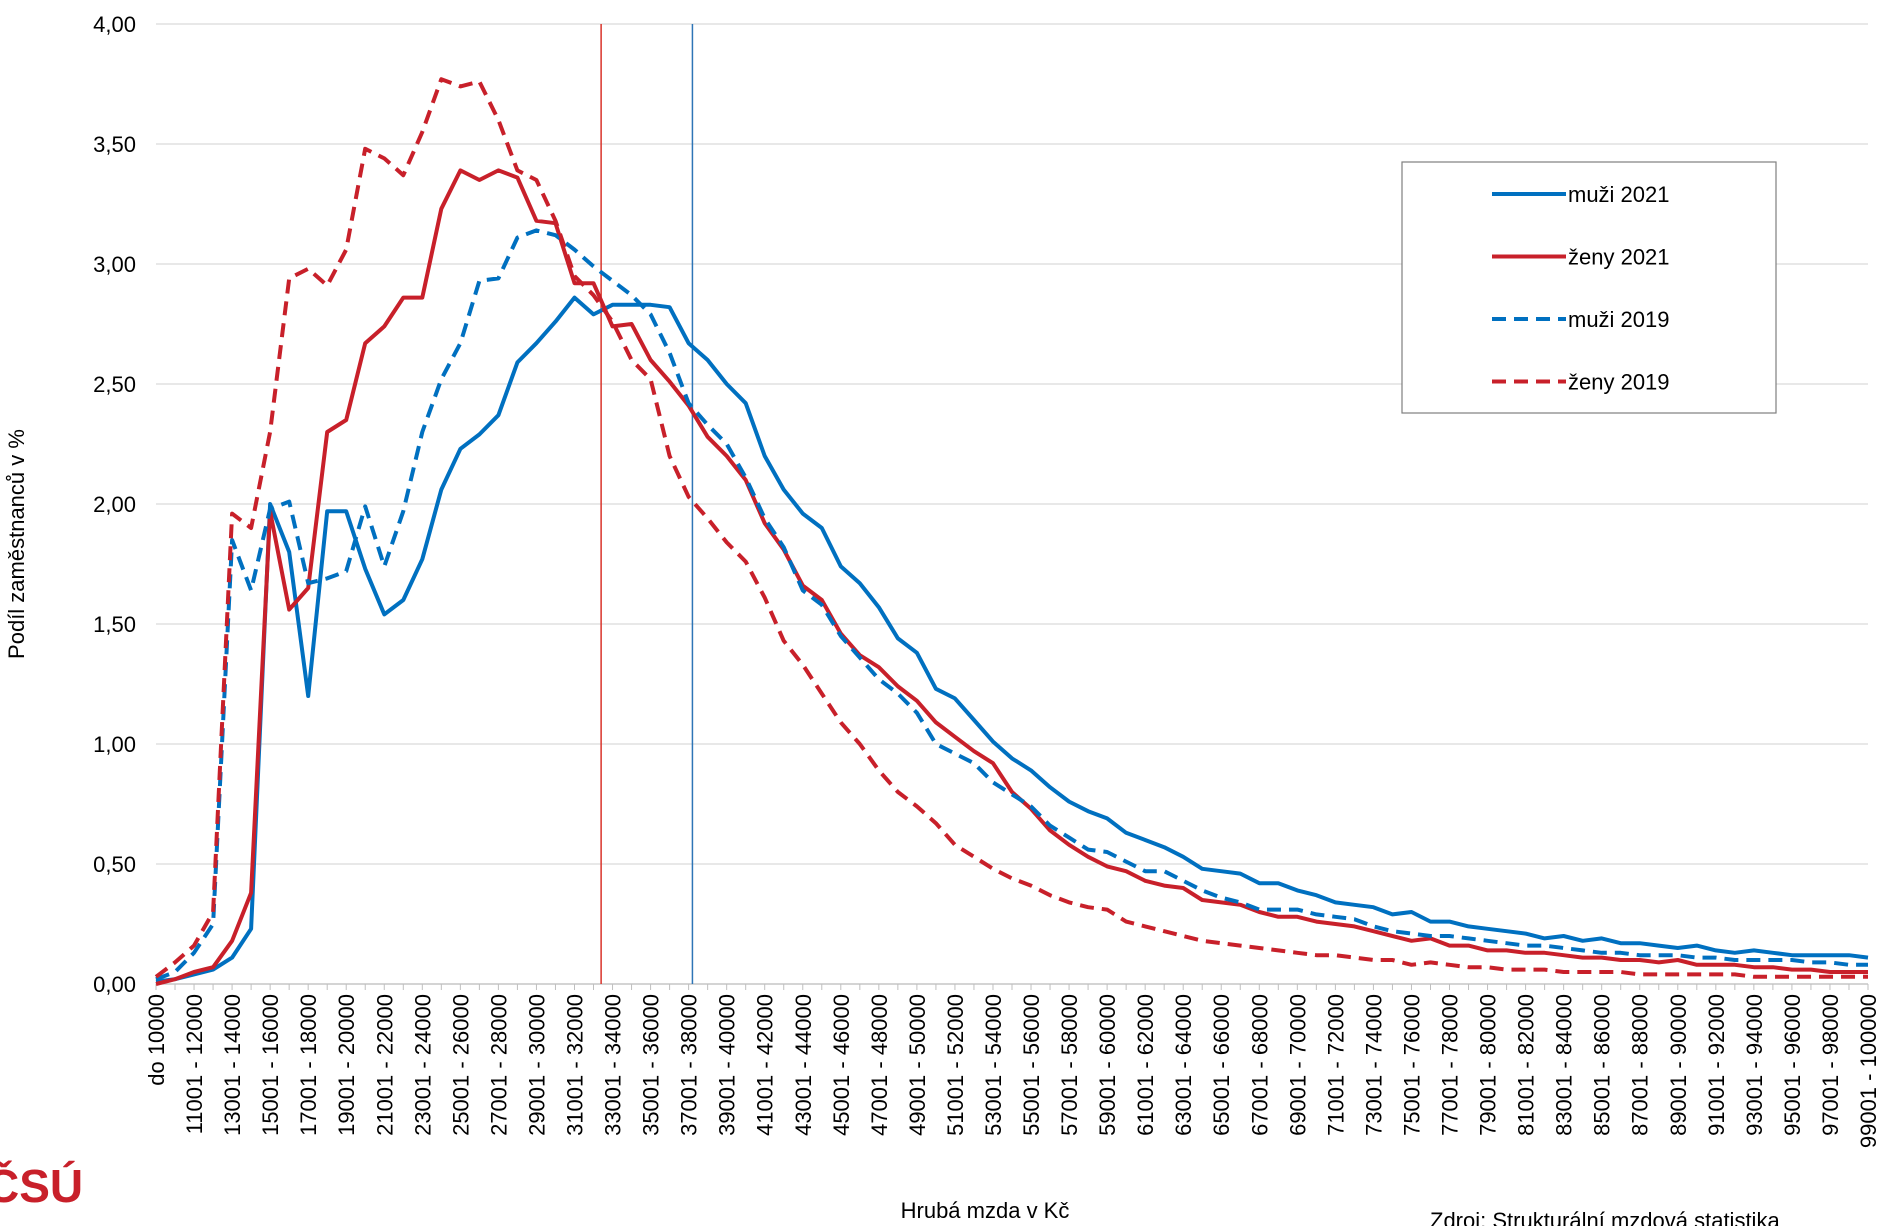  Describe the element at coordinates (574, 1065) in the screenshot. I see `x-tick-label: 31001 - 32000` at that location.